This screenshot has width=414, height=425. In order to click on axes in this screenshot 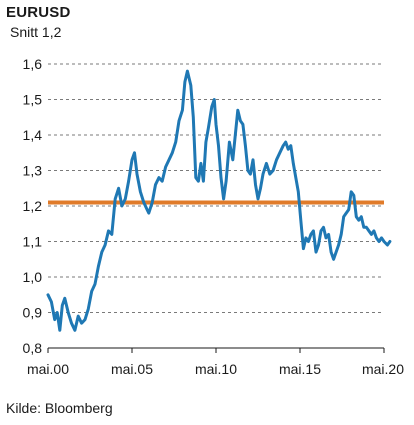, I will do `click(216, 350)`.